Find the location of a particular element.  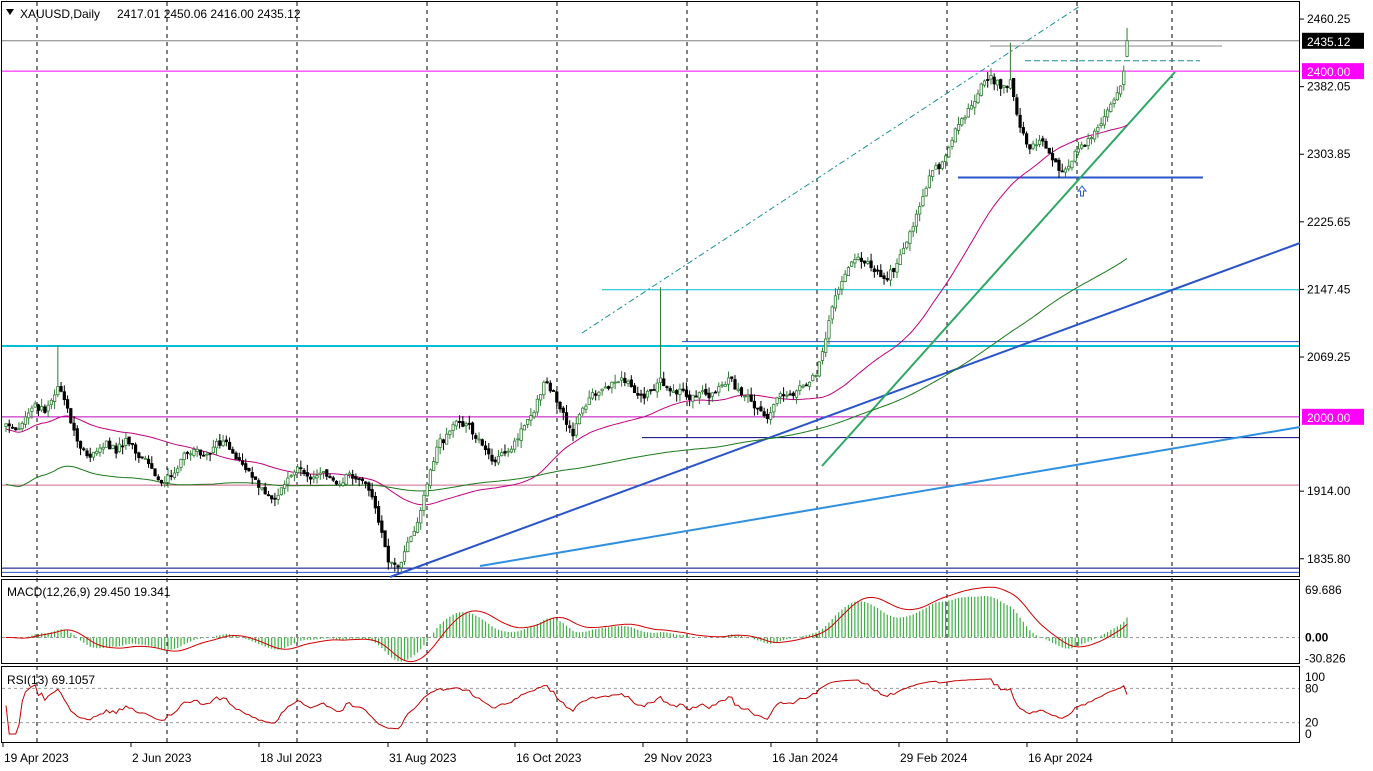

trendline-green is located at coordinates (998, 269).